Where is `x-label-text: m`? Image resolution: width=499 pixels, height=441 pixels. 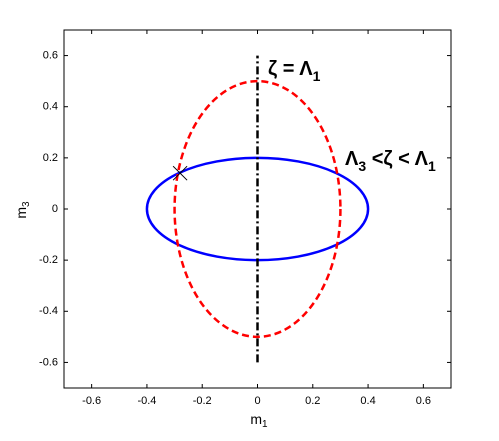
x-label-text: m is located at coordinates (256, 419).